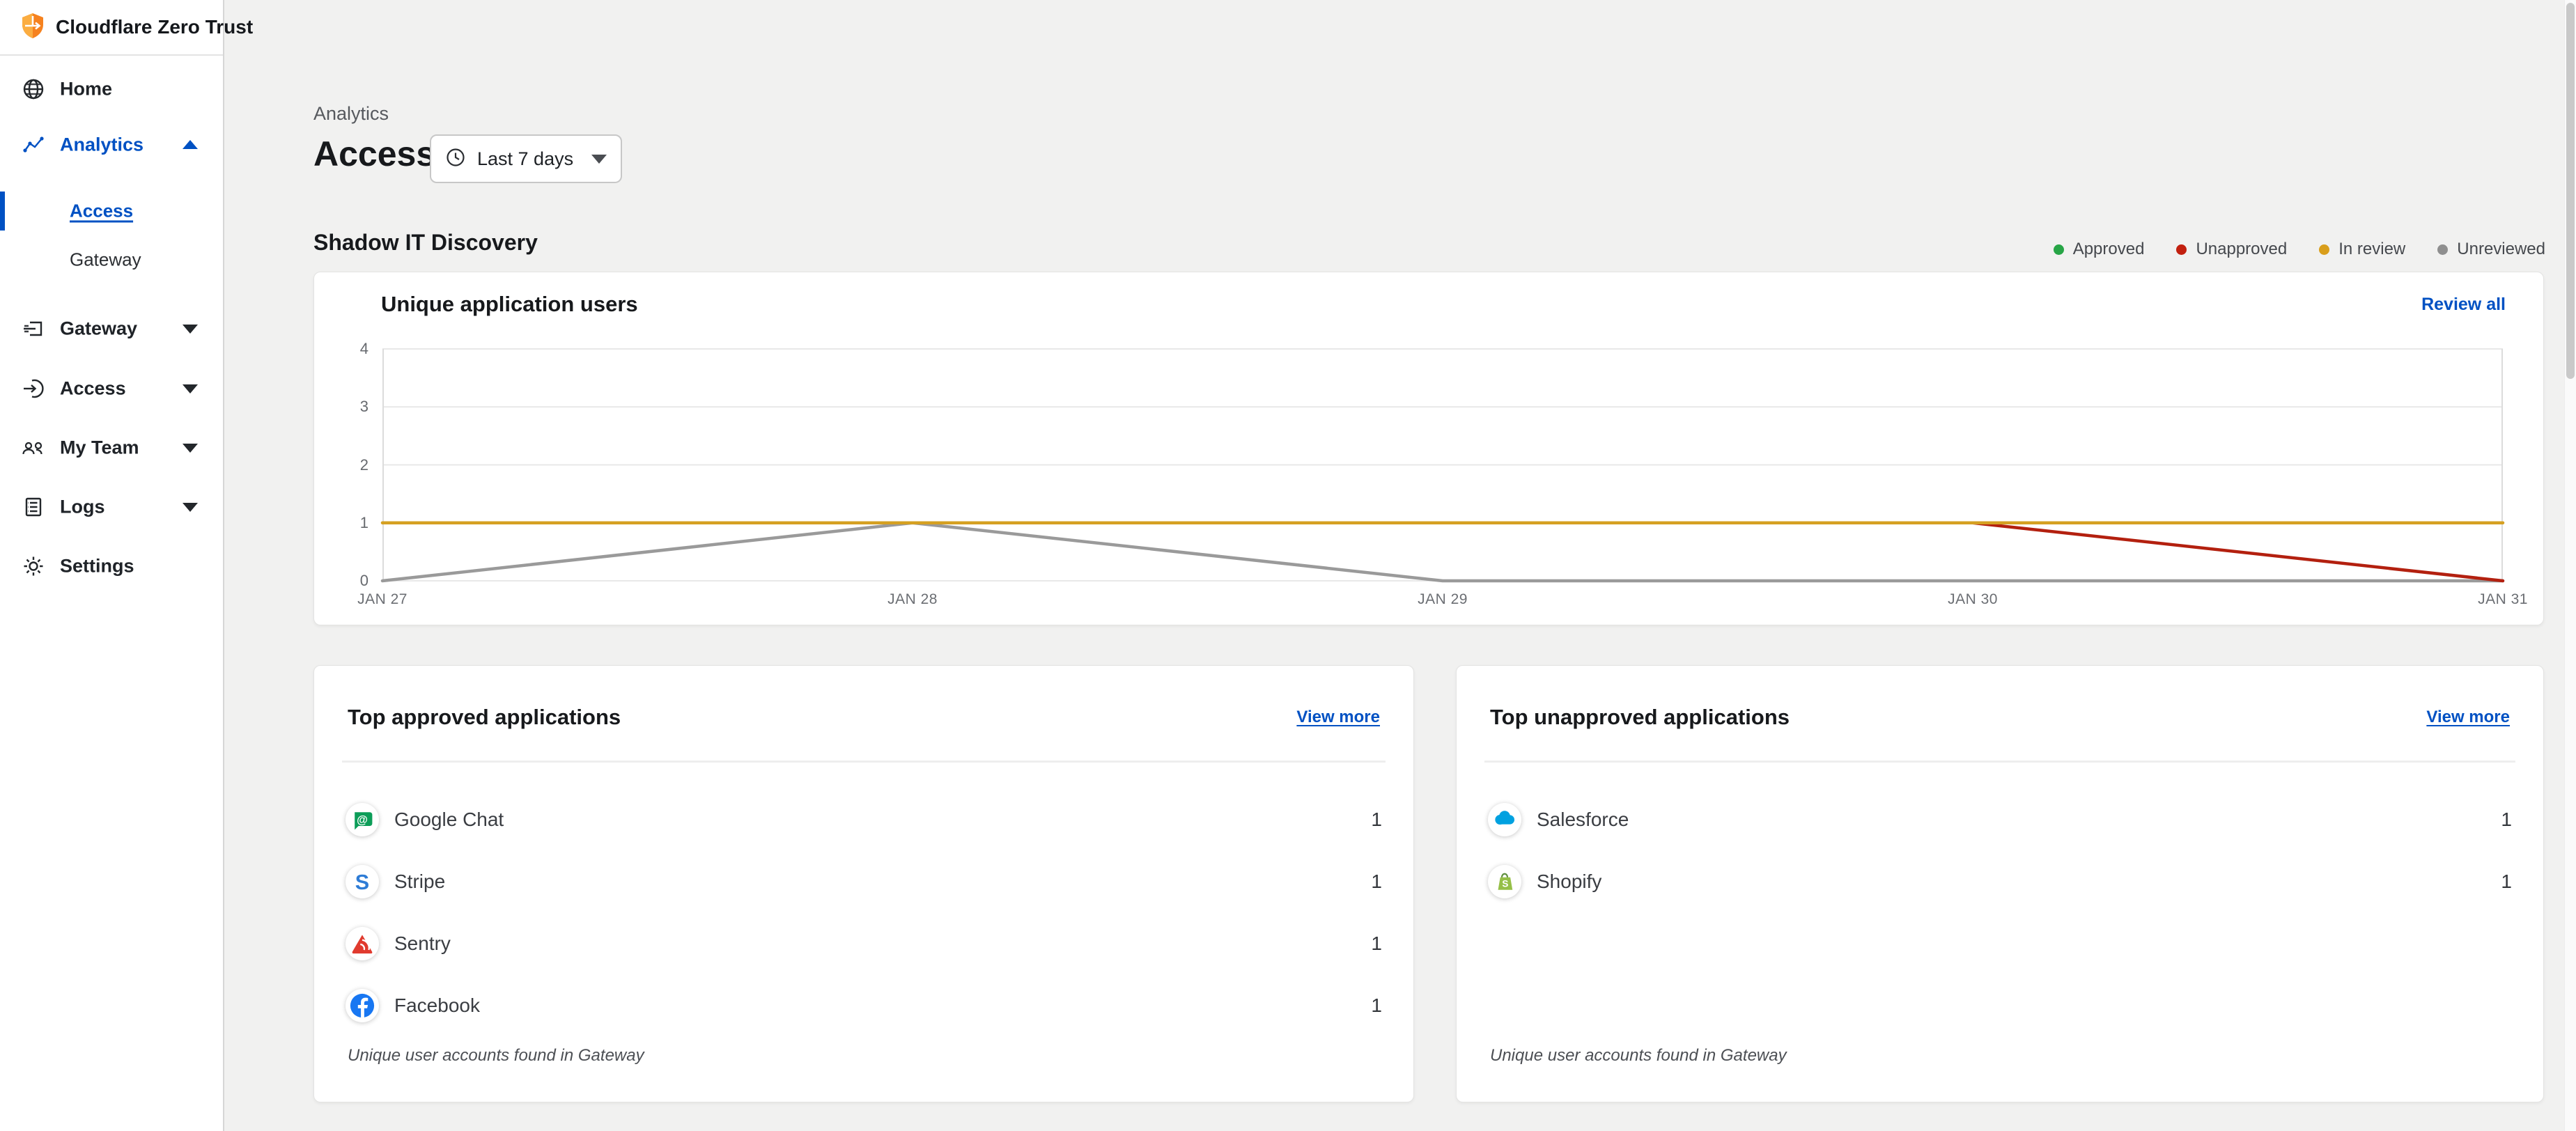  Describe the element at coordinates (1973, 599) in the screenshot. I see `x-tick-label: JAN 30` at that location.